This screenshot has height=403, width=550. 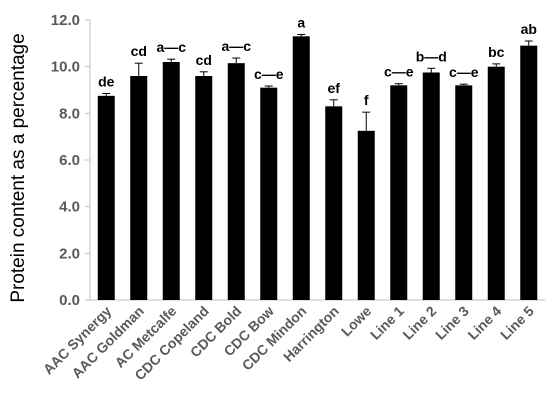 I want to click on significance-label: b—d, so click(x=431, y=56).